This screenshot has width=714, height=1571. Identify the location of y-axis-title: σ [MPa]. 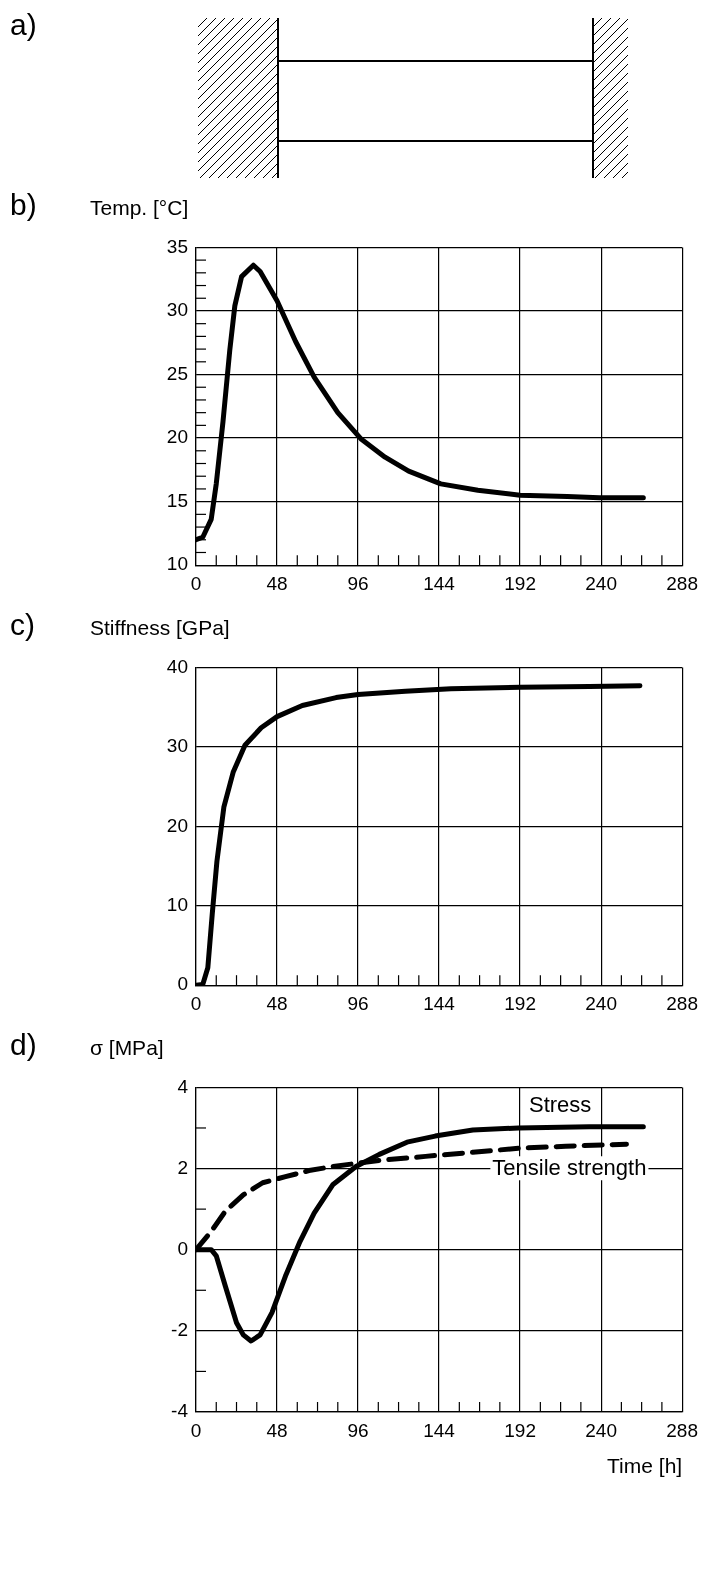
(127, 1048).